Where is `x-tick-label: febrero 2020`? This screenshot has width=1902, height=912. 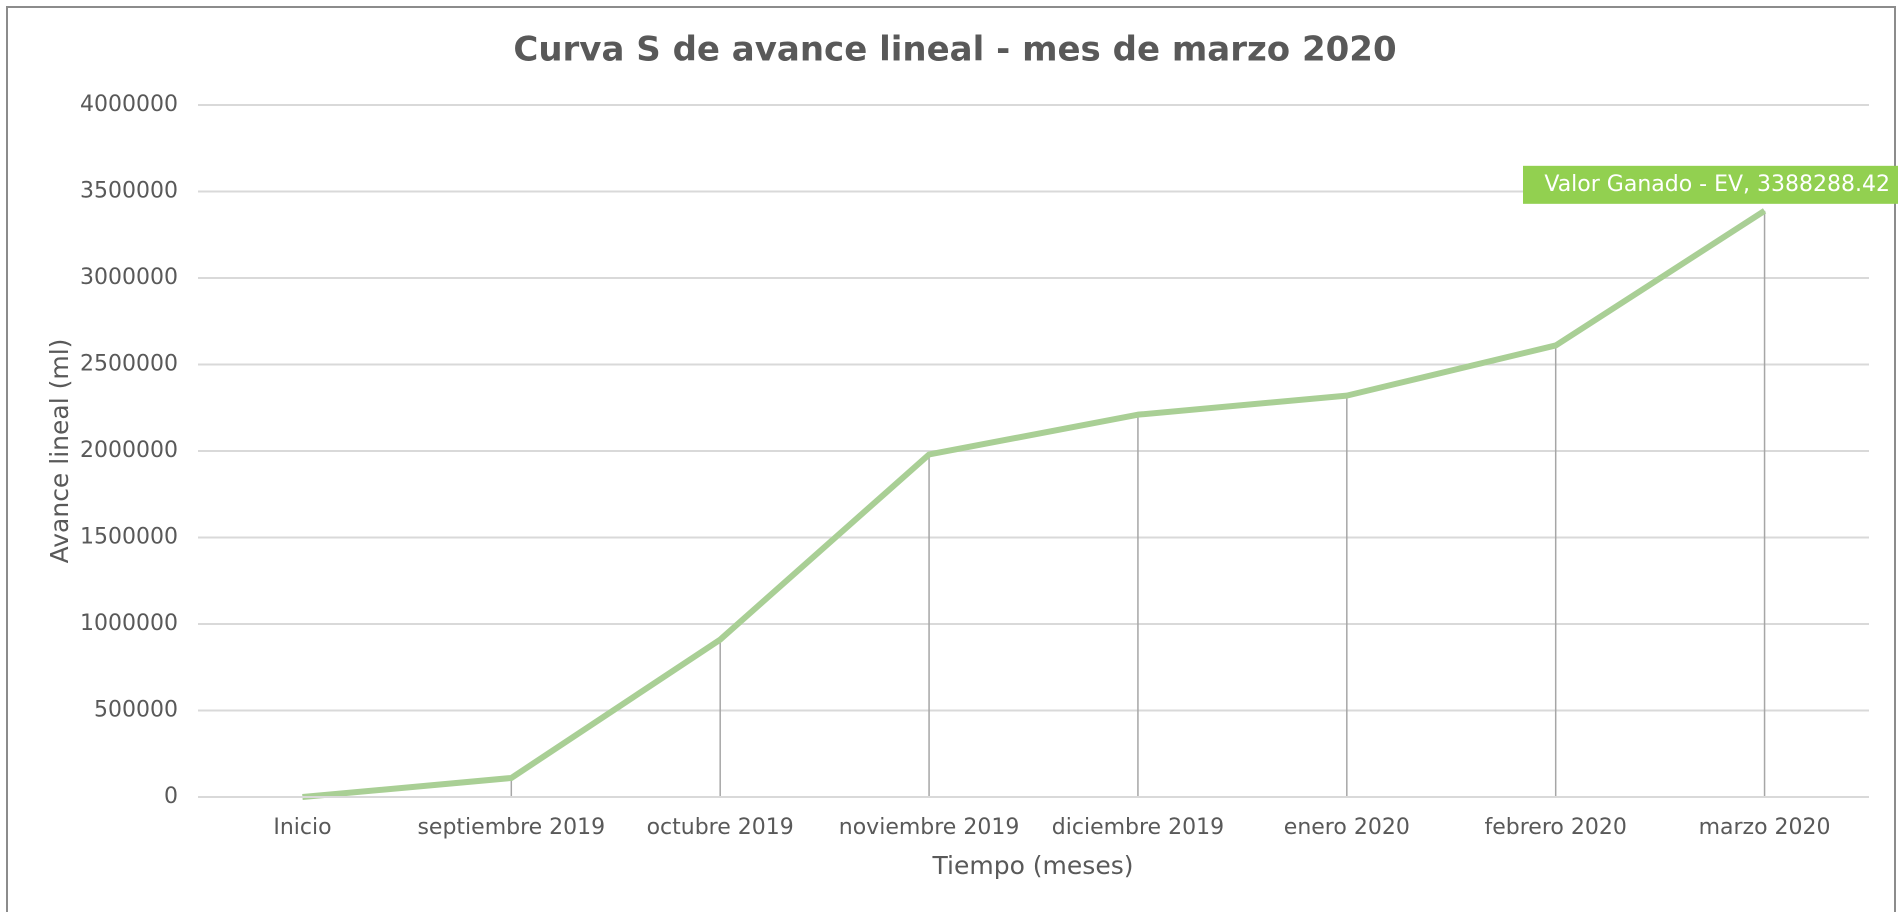
x-tick-label: febrero 2020 is located at coordinates (1556, 827).